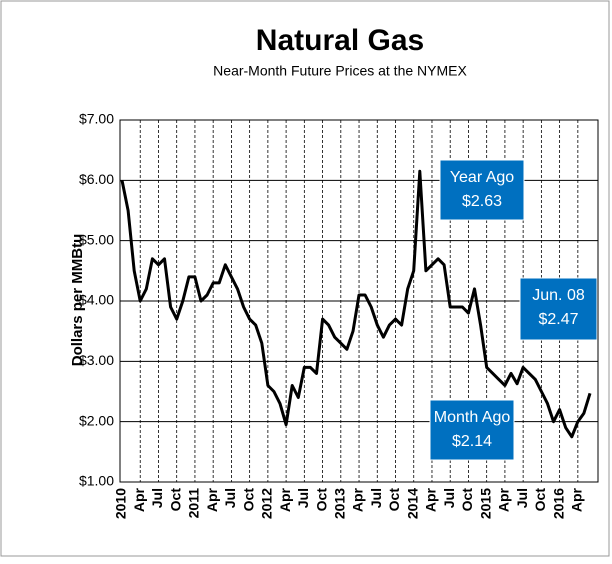 The image size is (612, 564). Describe the element at coordinates (96, 300) in the screenshot. I see `y-tick-label: $4.00` at that location.